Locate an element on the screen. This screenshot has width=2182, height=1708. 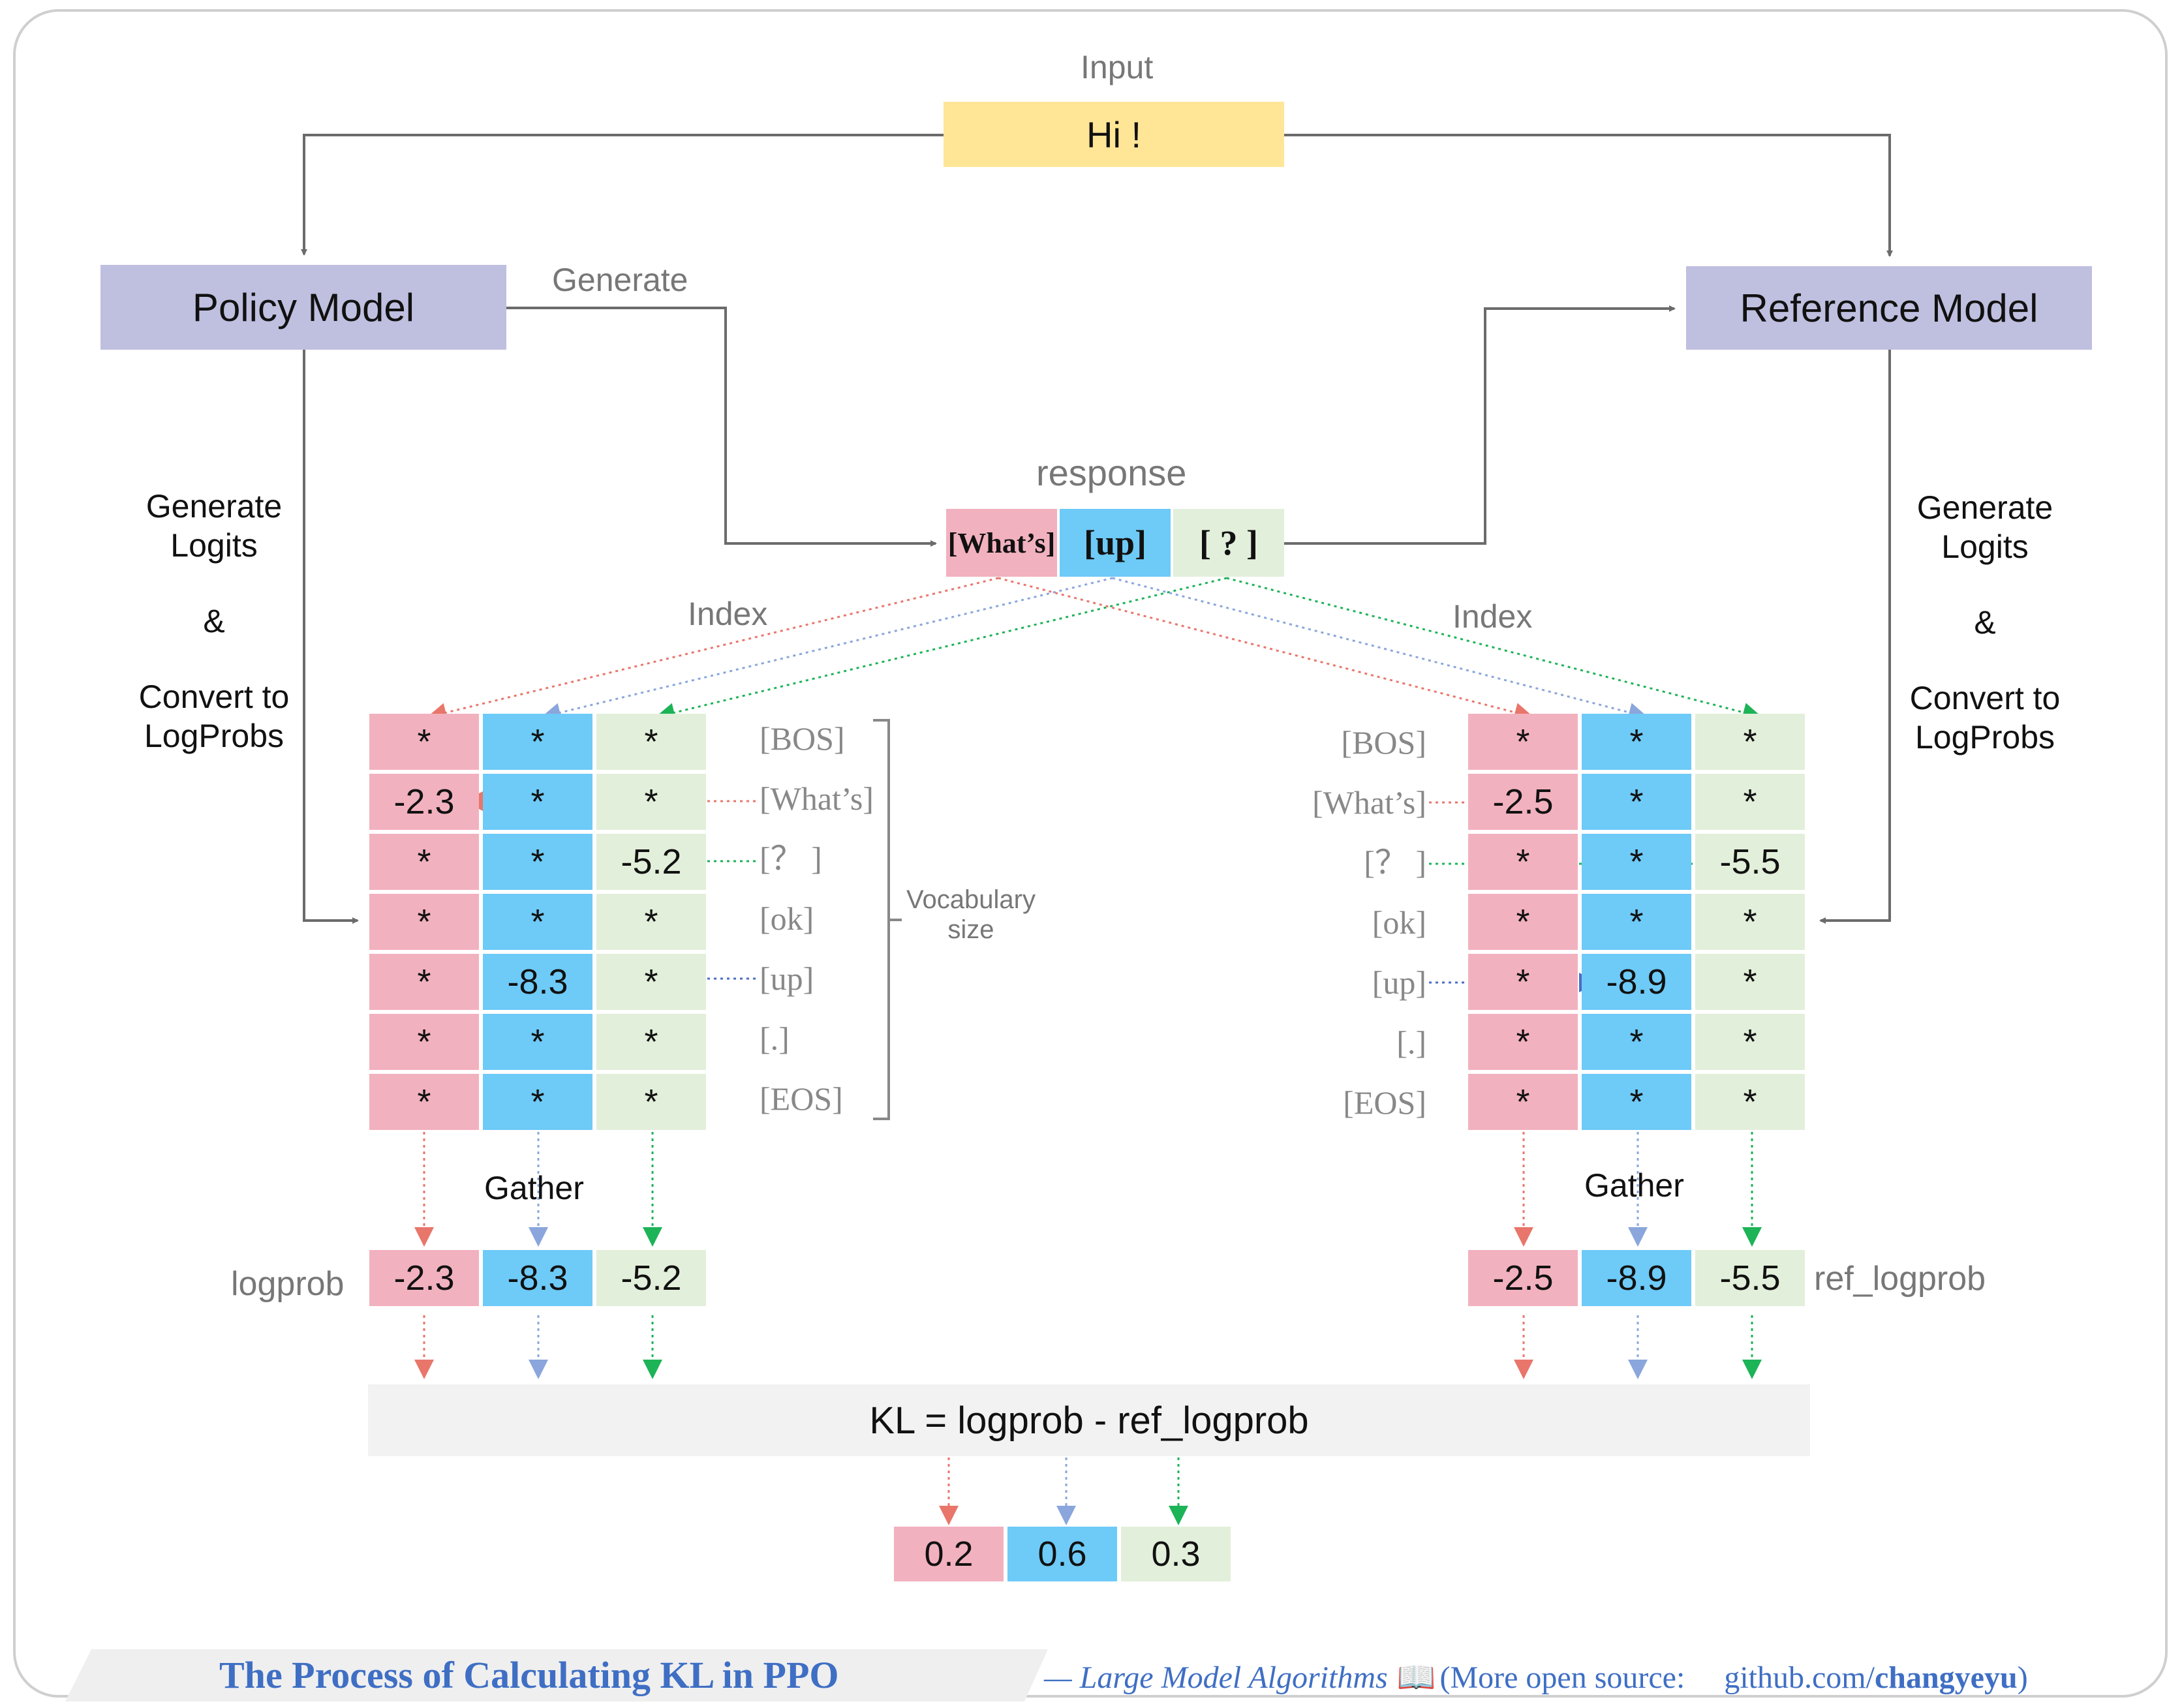
reference-matrix-grid: * * * -2.5 * * * * -5.5 * * * * -8.9 * * * * * * * is located at coordinates (1636, 922).